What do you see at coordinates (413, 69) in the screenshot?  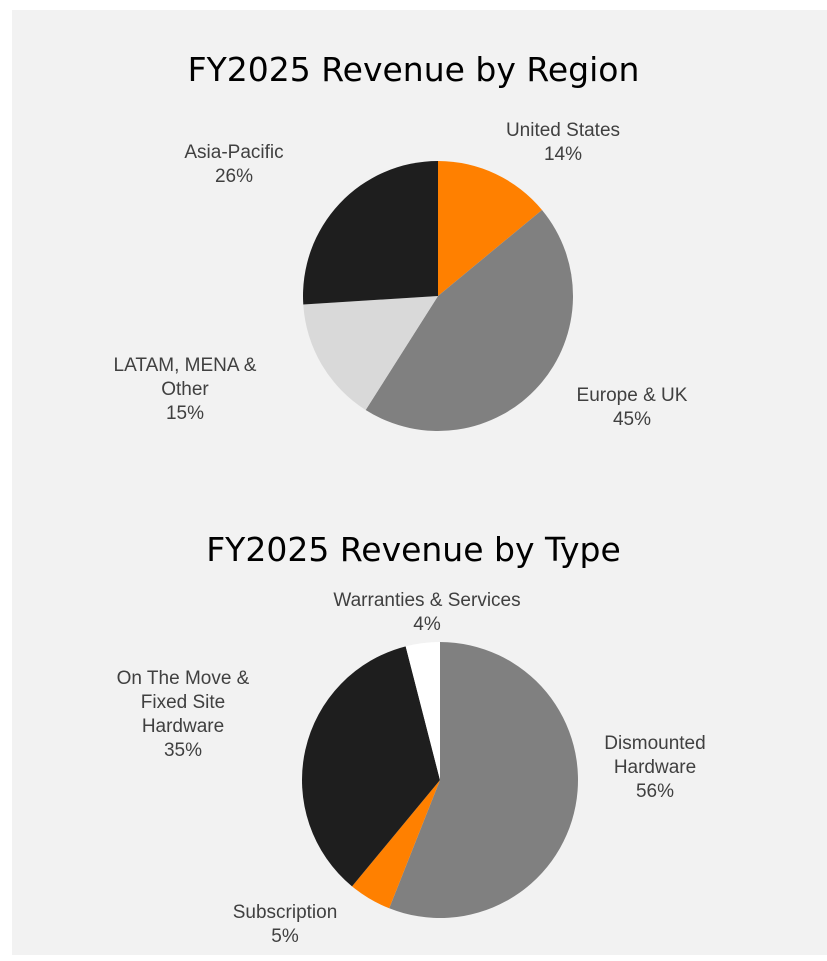 I see `chart-title: FY2025 Revenue by Region` at bounding box center [413, 69].